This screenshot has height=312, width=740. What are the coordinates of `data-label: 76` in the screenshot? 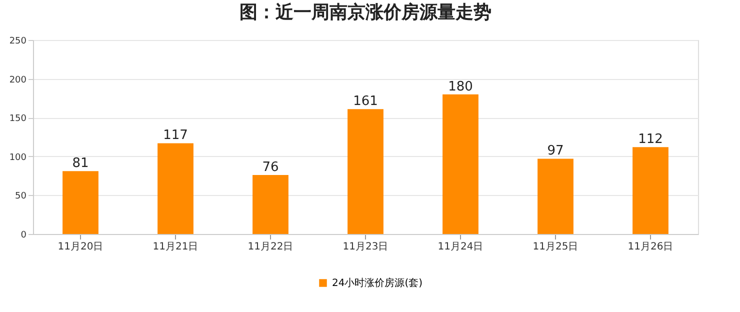 It's located at (270, 168).